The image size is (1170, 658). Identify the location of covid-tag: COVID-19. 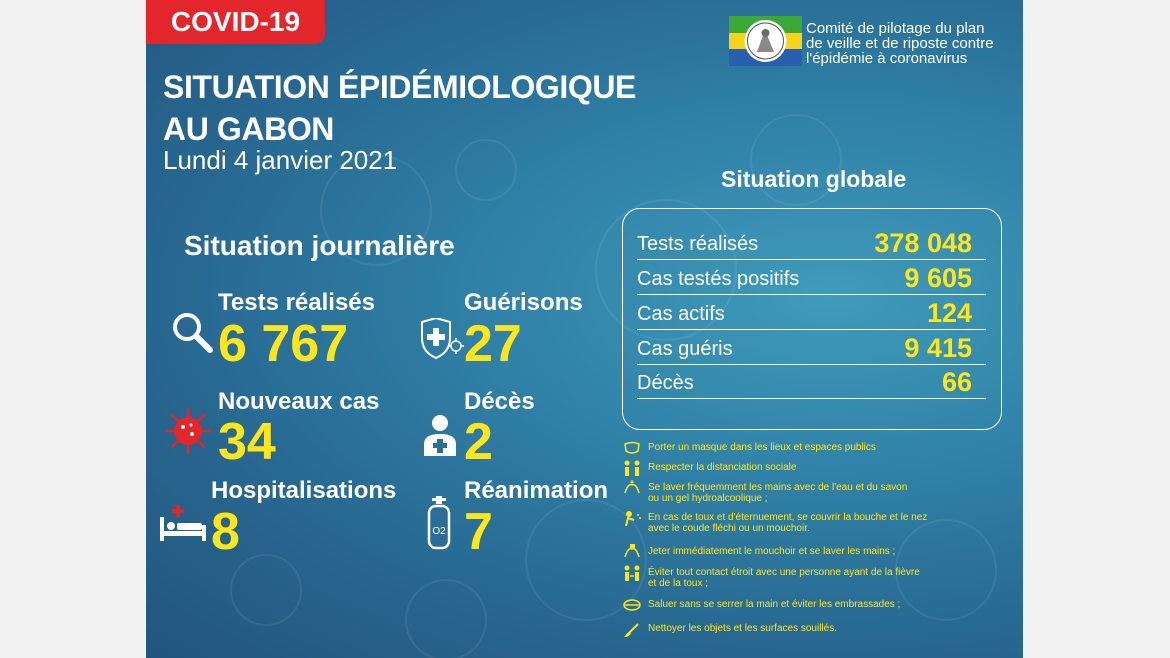
(235, 22).